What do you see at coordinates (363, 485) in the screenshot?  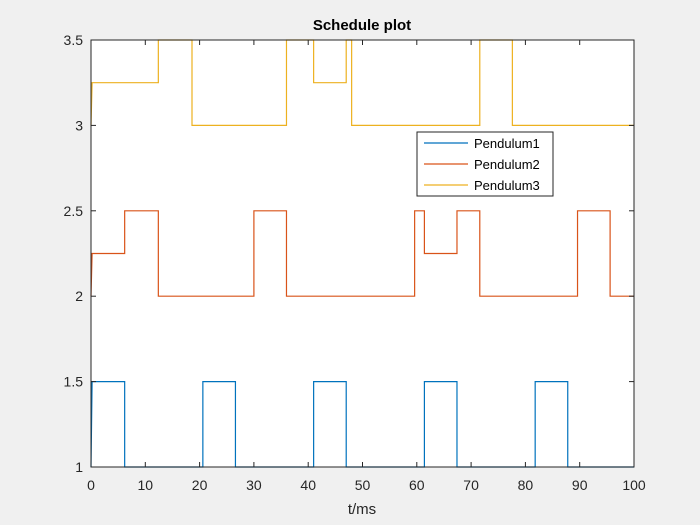 I see `x-tick-label: 50` at bounding box center [363, 485].